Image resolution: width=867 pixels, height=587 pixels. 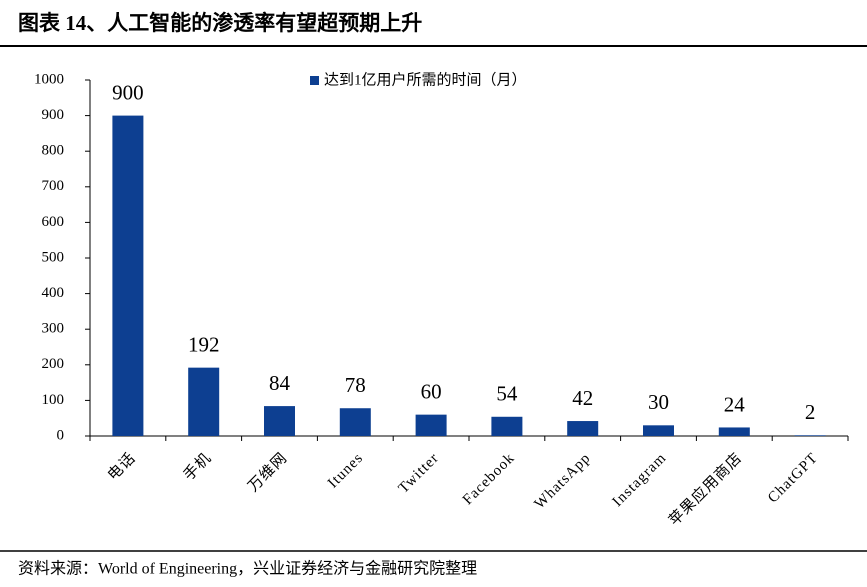 What do you see at coordinates (53, 151) in the screenshot?
I see `y-tick-label: 800` at bounding box center [53, 151].